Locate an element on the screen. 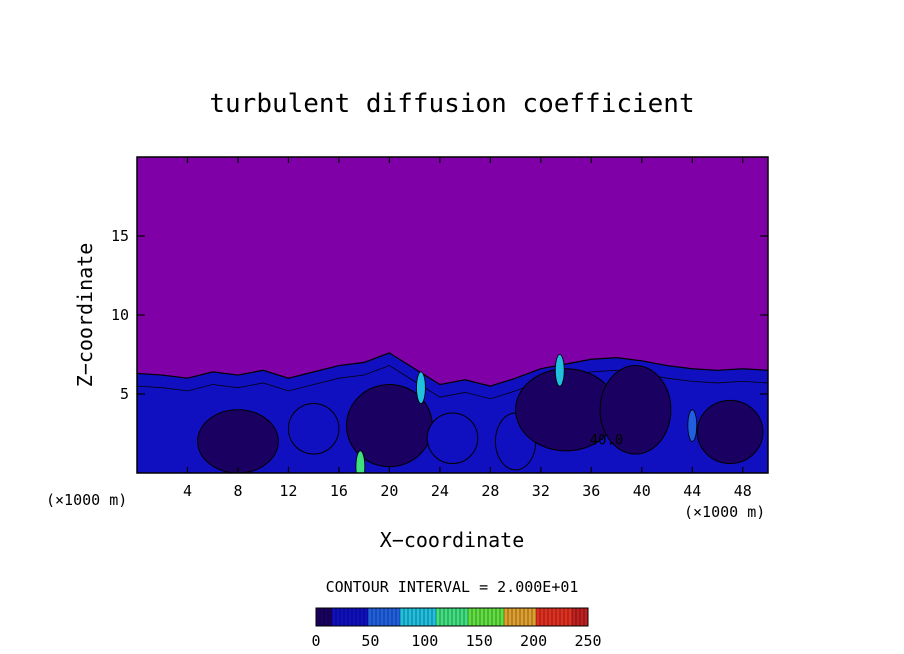 The width and height of the screenshot is (904, 654). colorbar-tick-label: 50 is located at coordinates (370, 641).